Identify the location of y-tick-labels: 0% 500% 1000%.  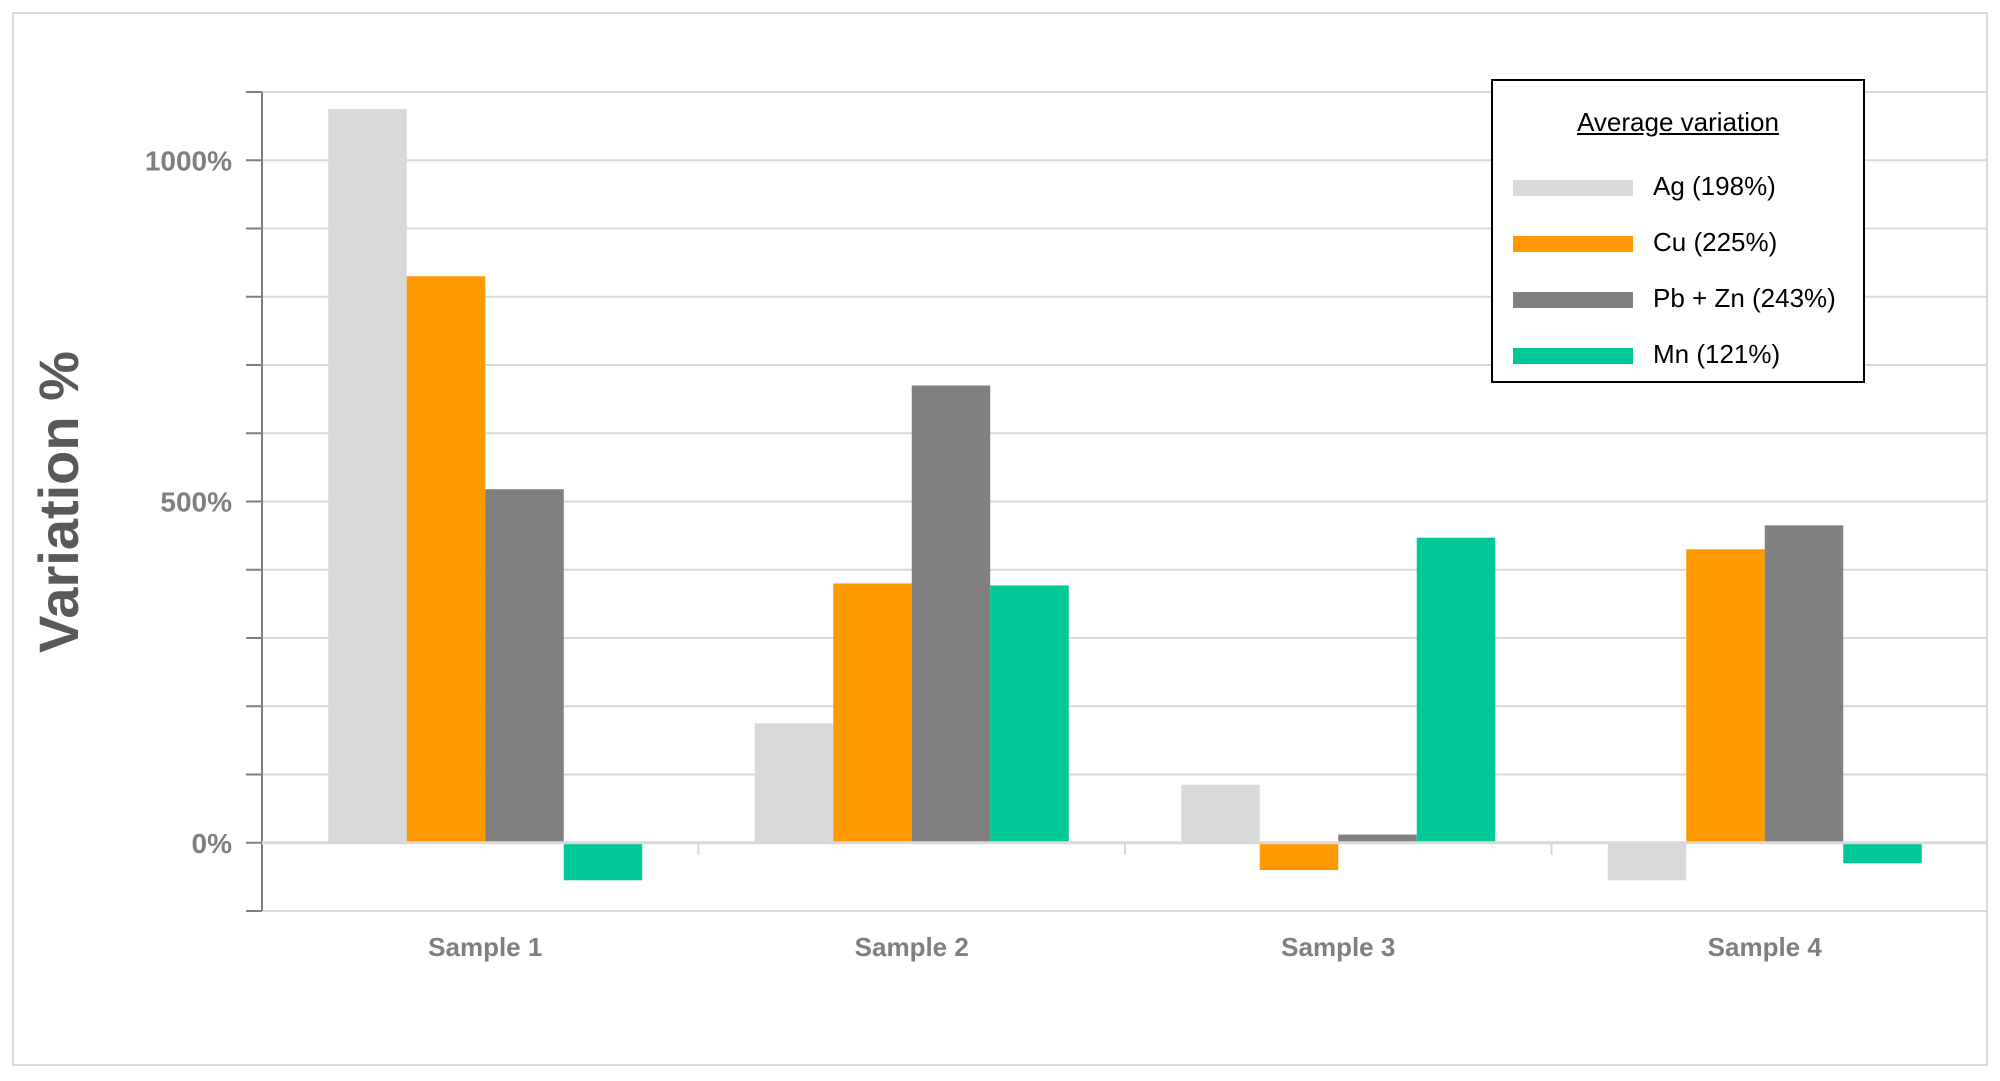
(188, 502).